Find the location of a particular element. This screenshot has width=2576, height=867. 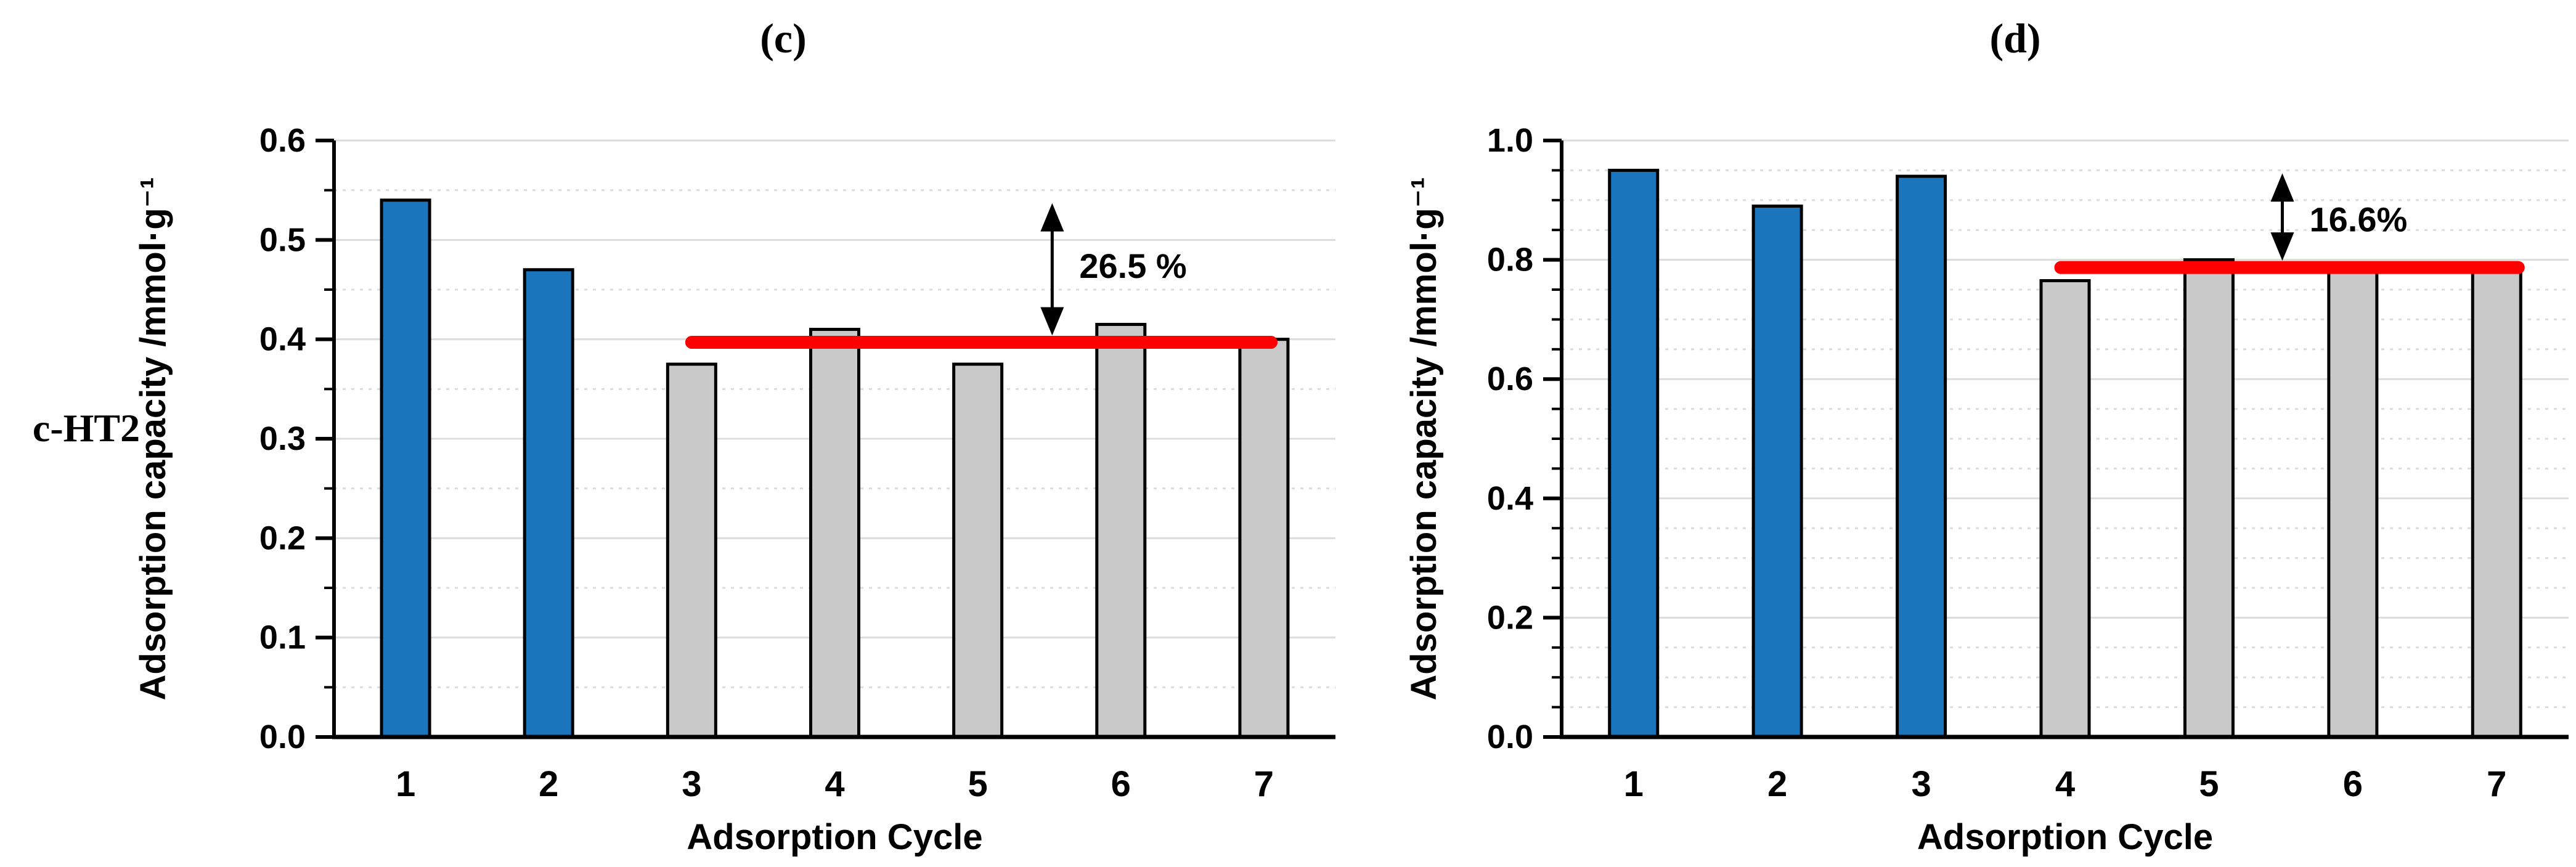

panel-c-title: (c) is located at coordinates (784, 38).